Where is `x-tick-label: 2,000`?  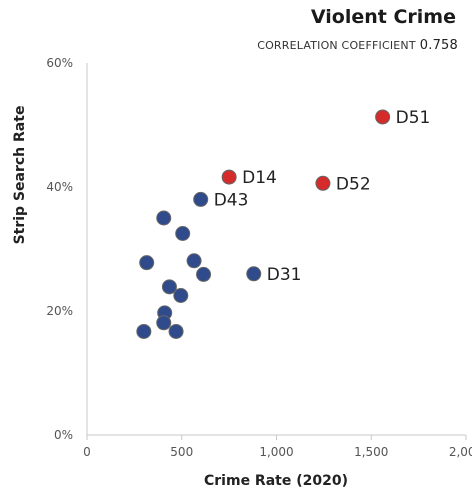
x-tick-label: 2,000 is located at coordinates (460, 452).